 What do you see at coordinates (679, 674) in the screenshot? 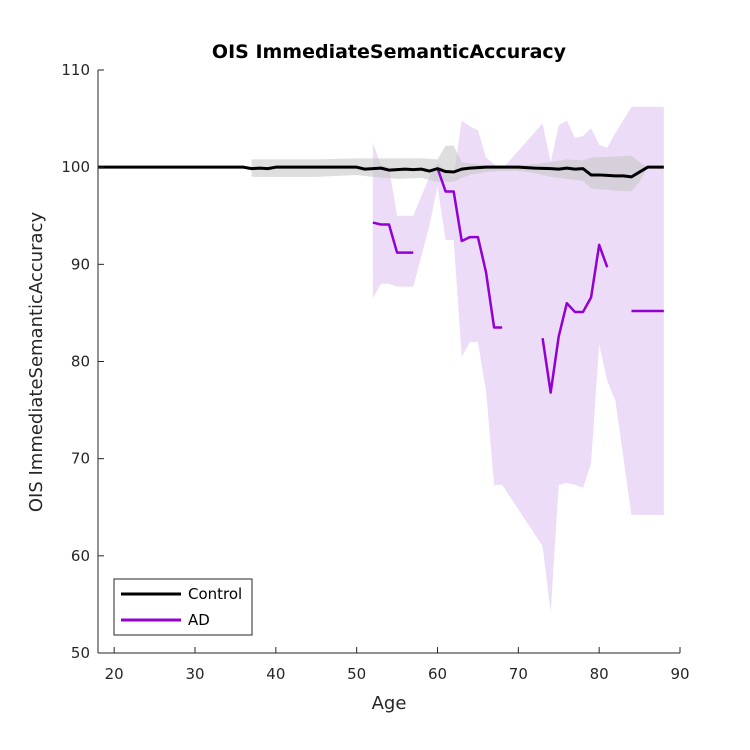
I see `x-tick-label-90: 90` at bounding box center [679, 674].